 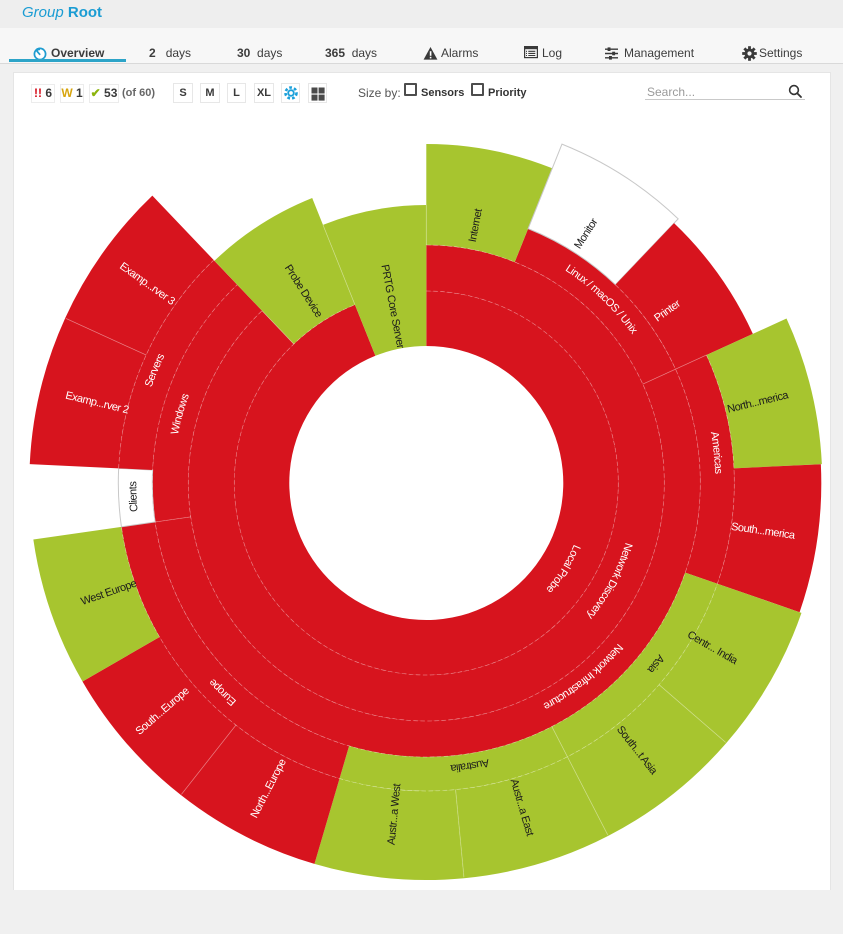 What do you see at coordinates (133, 497) in the screenshot?
I see `svg-text: Clients` at bounding box center [133, 497].